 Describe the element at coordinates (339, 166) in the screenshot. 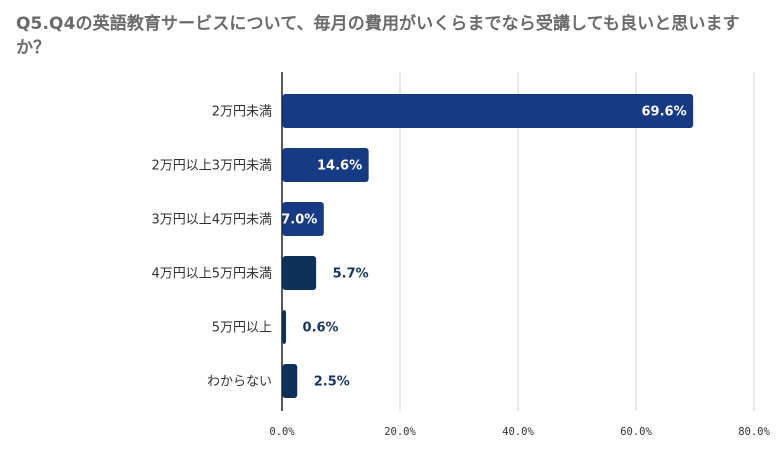

I see `value-label-1: 14.6%` at that location.